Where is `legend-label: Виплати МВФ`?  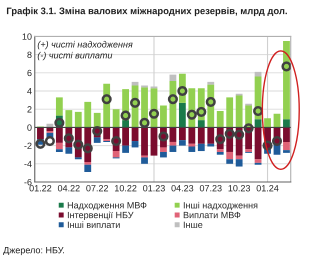 legend-label: Виплати МВФ is located at coordinates (212, 215).